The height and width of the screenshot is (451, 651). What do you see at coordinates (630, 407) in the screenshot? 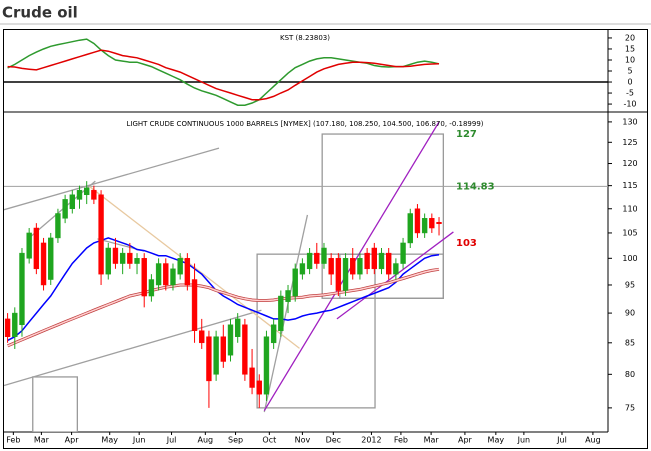
I see `y-tick-label: 75` at bounding box center [630, 407].